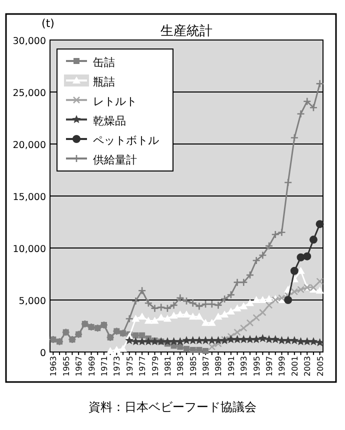  What do you see at coordinates (43, 353) in the screenshot?
I see `y-tick-label: 0` at bounding box center [43, 353].